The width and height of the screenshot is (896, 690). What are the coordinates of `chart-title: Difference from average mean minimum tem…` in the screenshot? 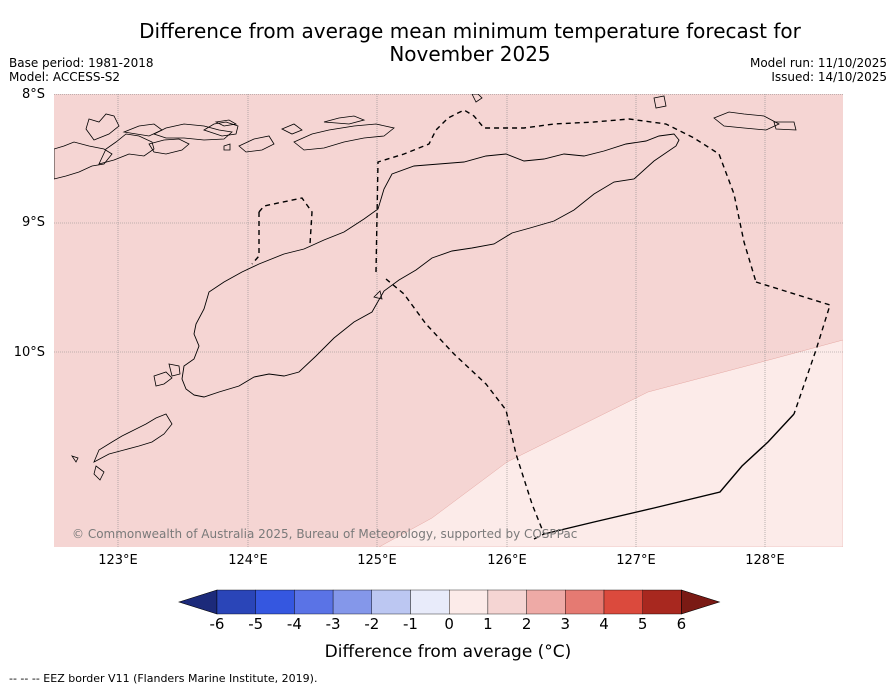 It's located at (470, 43).